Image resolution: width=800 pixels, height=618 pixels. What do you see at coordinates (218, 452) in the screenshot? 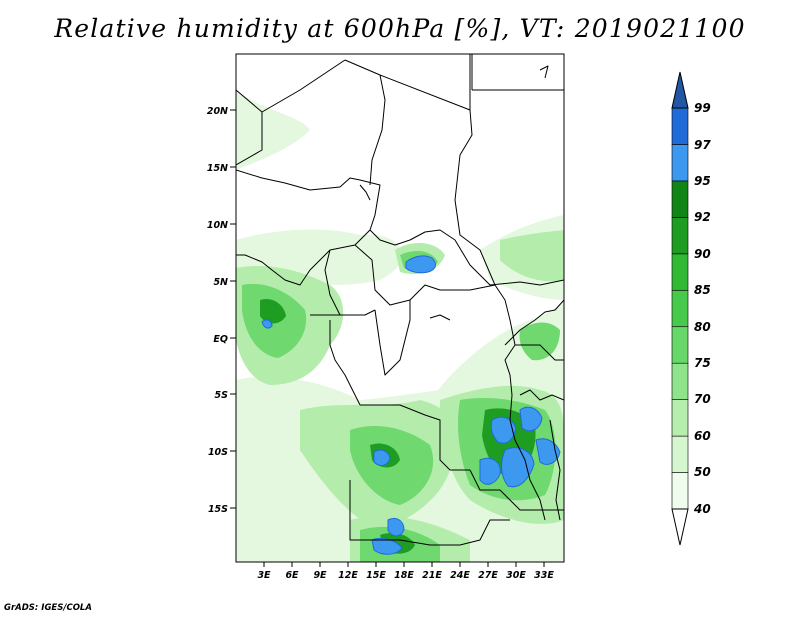
I see `lat-label: 10S` at bounding box center [218, 452].